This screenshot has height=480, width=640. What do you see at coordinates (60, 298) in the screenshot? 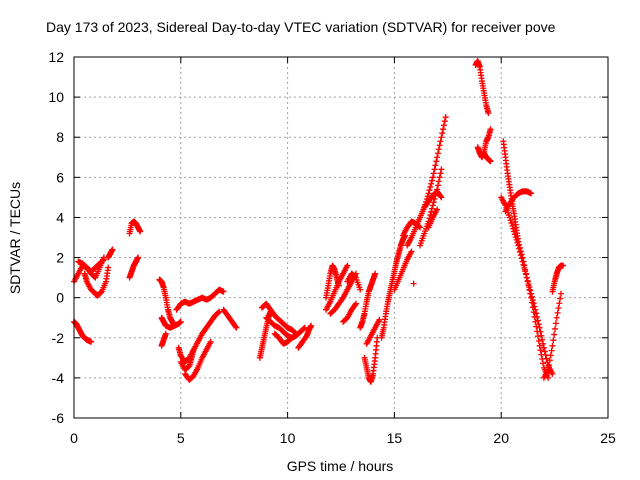
I see `y-tick-label: 0` at bounding box center [60, 298].